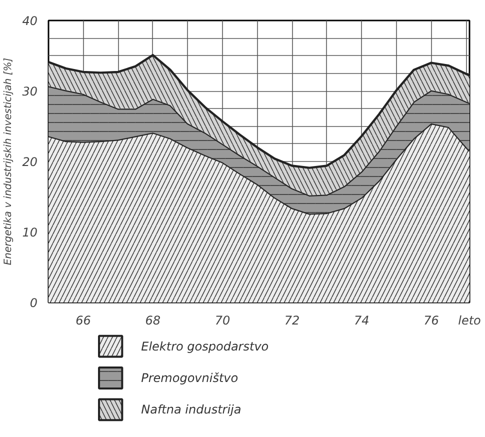 The height and width of the screenshot is (437, 485). Describe the element at coordinates (34, 303) in the screenshot. I see `y-tick-label: 0` at that location.